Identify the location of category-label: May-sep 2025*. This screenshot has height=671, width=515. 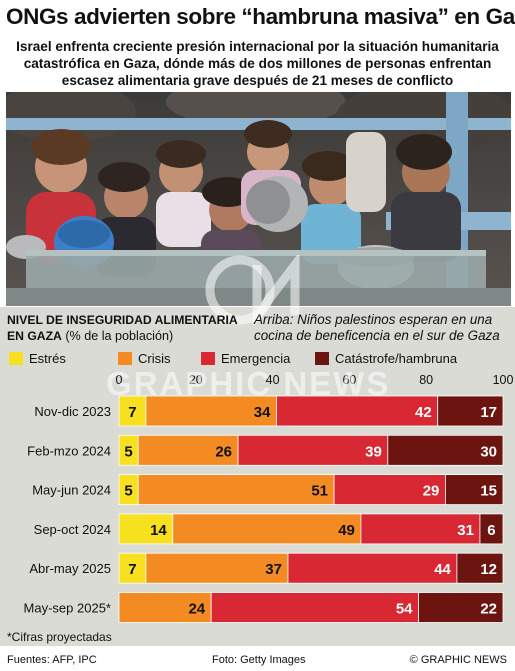
(67, 608).